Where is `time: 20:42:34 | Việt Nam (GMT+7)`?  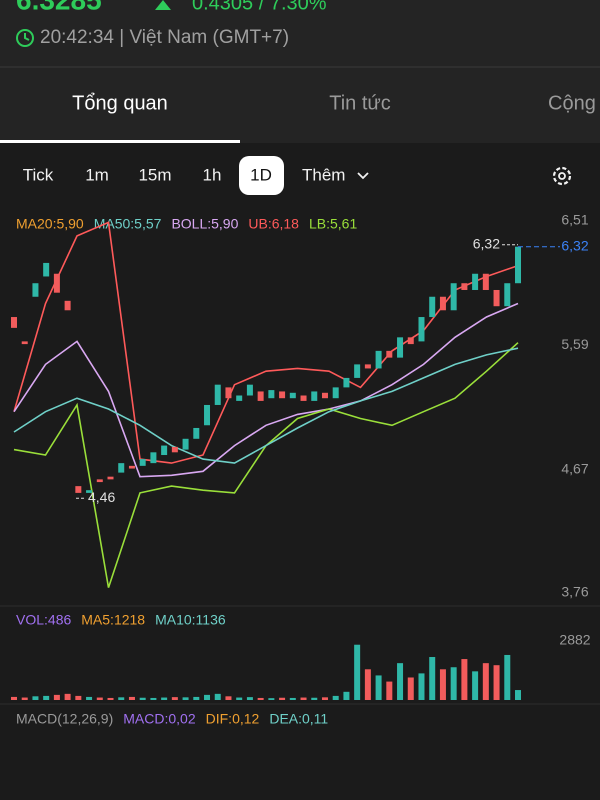
time: 20:42:34 | Việt Nam (GMT+7) is located at coordinates (164, 37).